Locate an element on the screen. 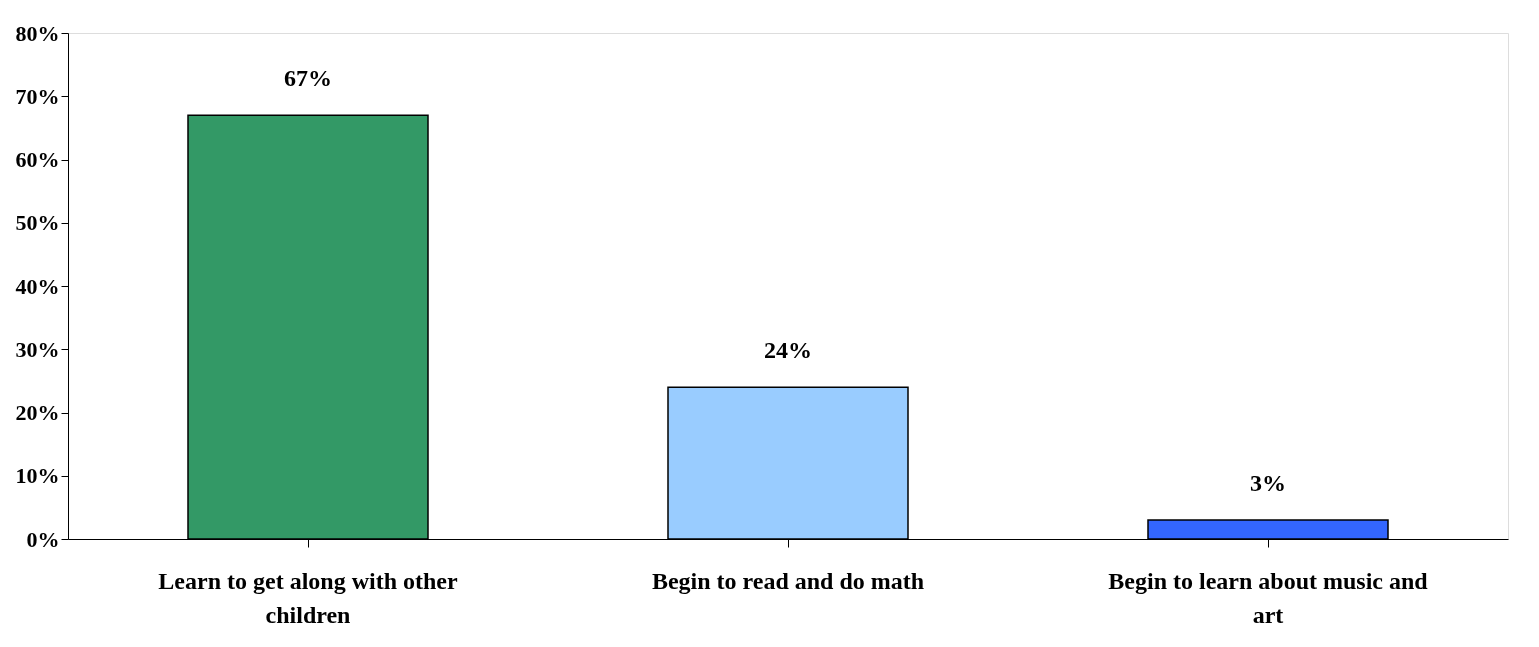 This screenshot has height=647, width=1539. y-tick-label: 80% is located at coordinates (37, 33).